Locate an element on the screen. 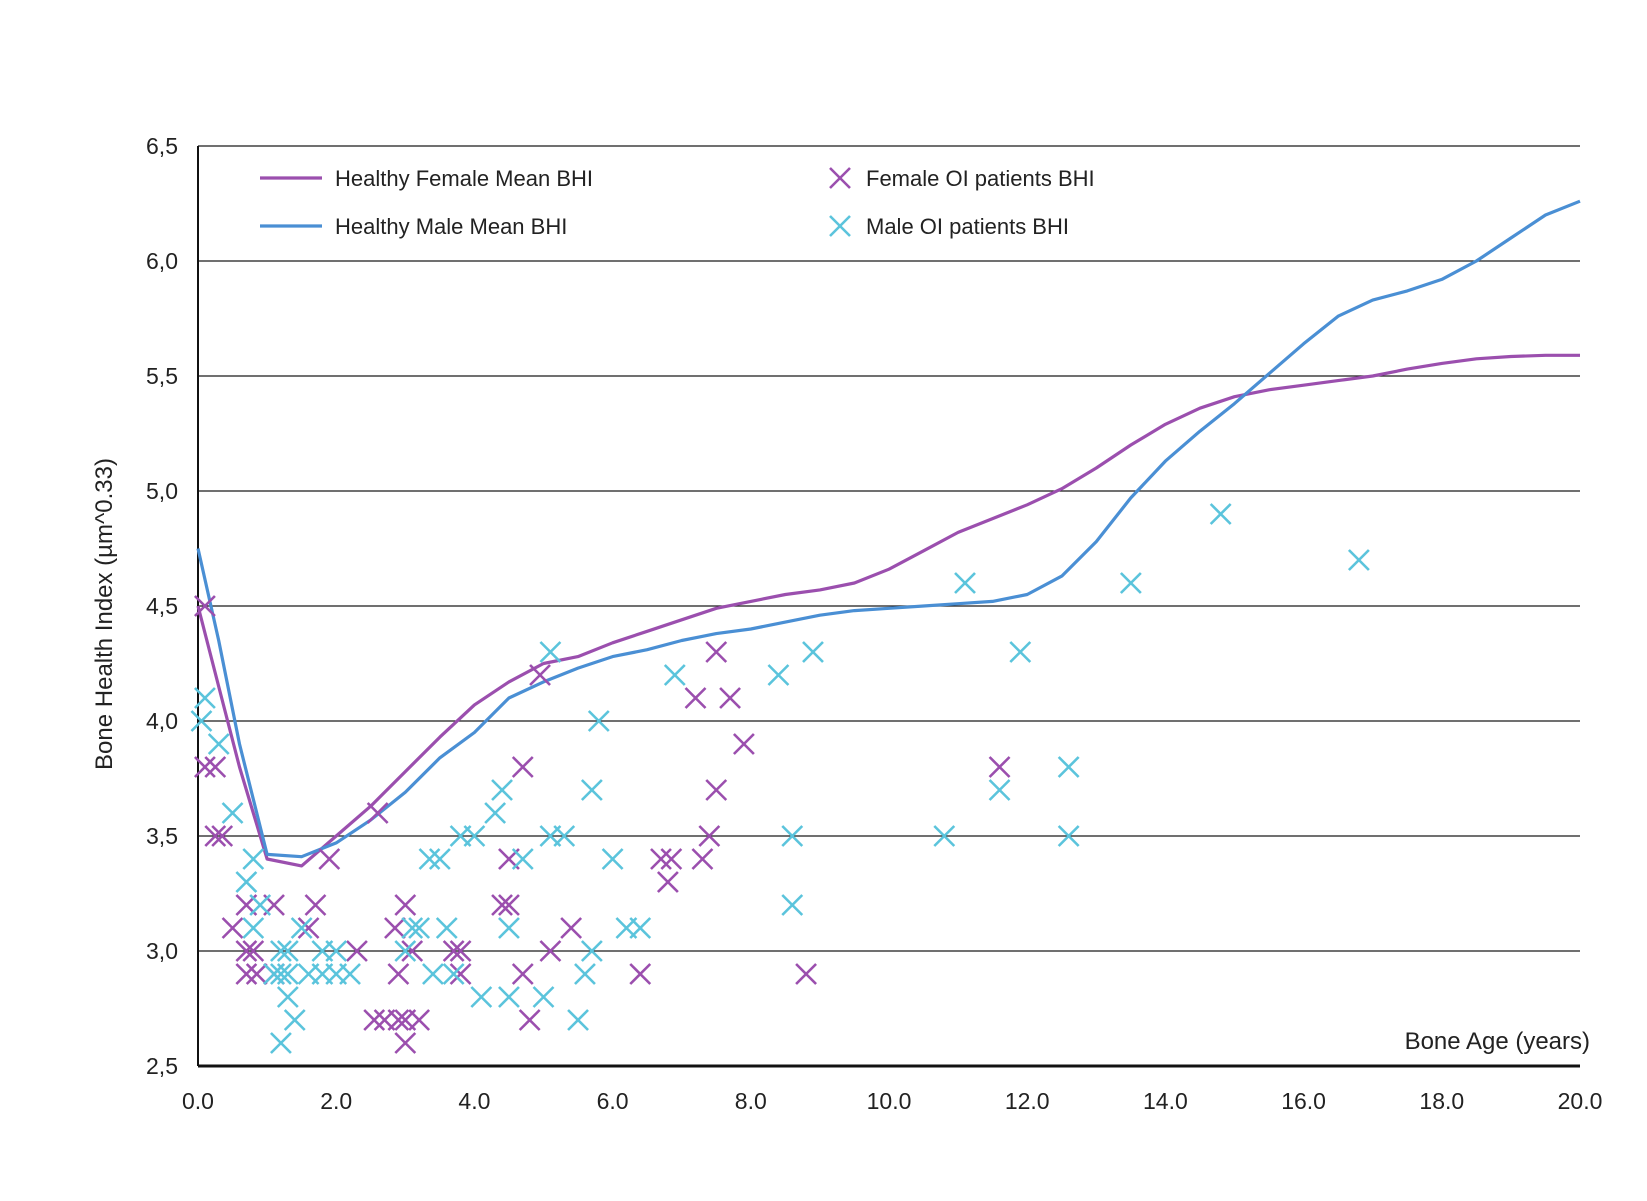 The width and height of the screenshot is (1647, 1201). y-tick-label: 5,0 is located at coordinates (162, 491).